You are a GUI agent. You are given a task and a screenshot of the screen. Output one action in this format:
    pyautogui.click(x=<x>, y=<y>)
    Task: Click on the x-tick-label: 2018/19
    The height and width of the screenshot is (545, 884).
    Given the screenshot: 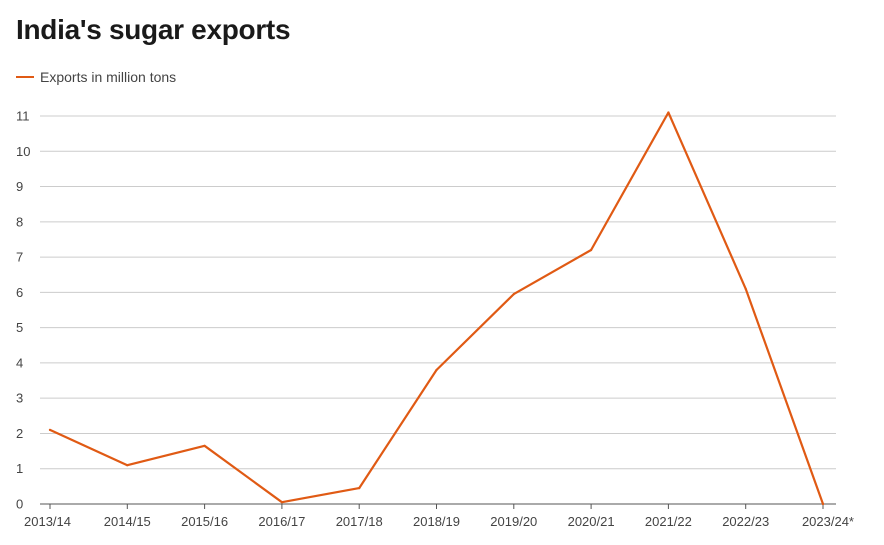 What is the action you would take?
    pyautogui.click(x=436, y=521)
    